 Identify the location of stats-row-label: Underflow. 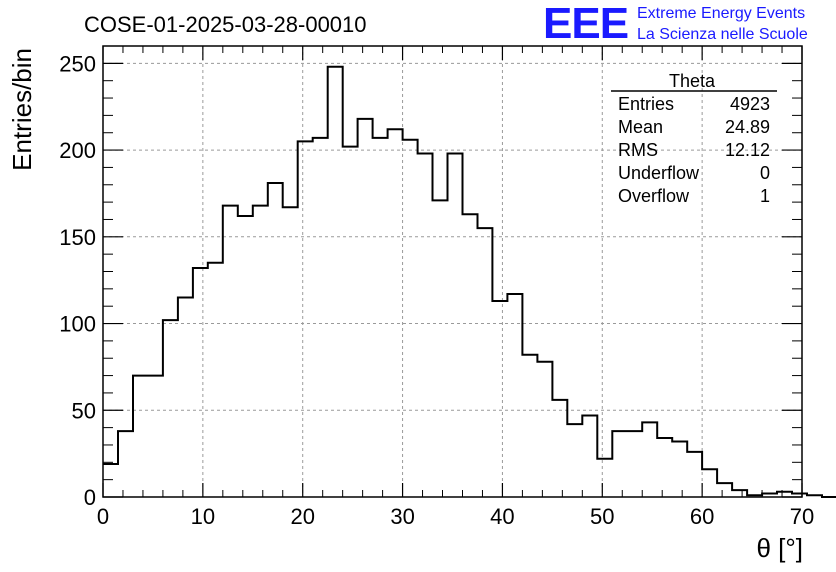
(659, 173).